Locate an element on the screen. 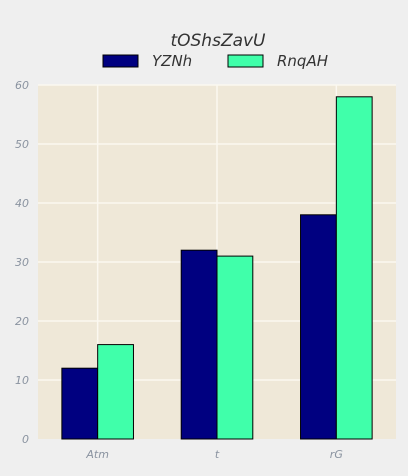 The height and width of the screenshot is (476, 408). x-tick-label: Atm is located at coordinates (97, 454).